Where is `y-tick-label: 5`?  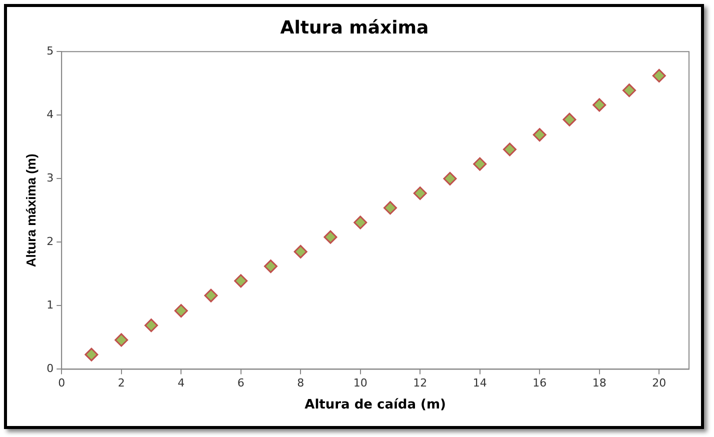
y-tick-label: 5 is located at coordinates (50, 51).